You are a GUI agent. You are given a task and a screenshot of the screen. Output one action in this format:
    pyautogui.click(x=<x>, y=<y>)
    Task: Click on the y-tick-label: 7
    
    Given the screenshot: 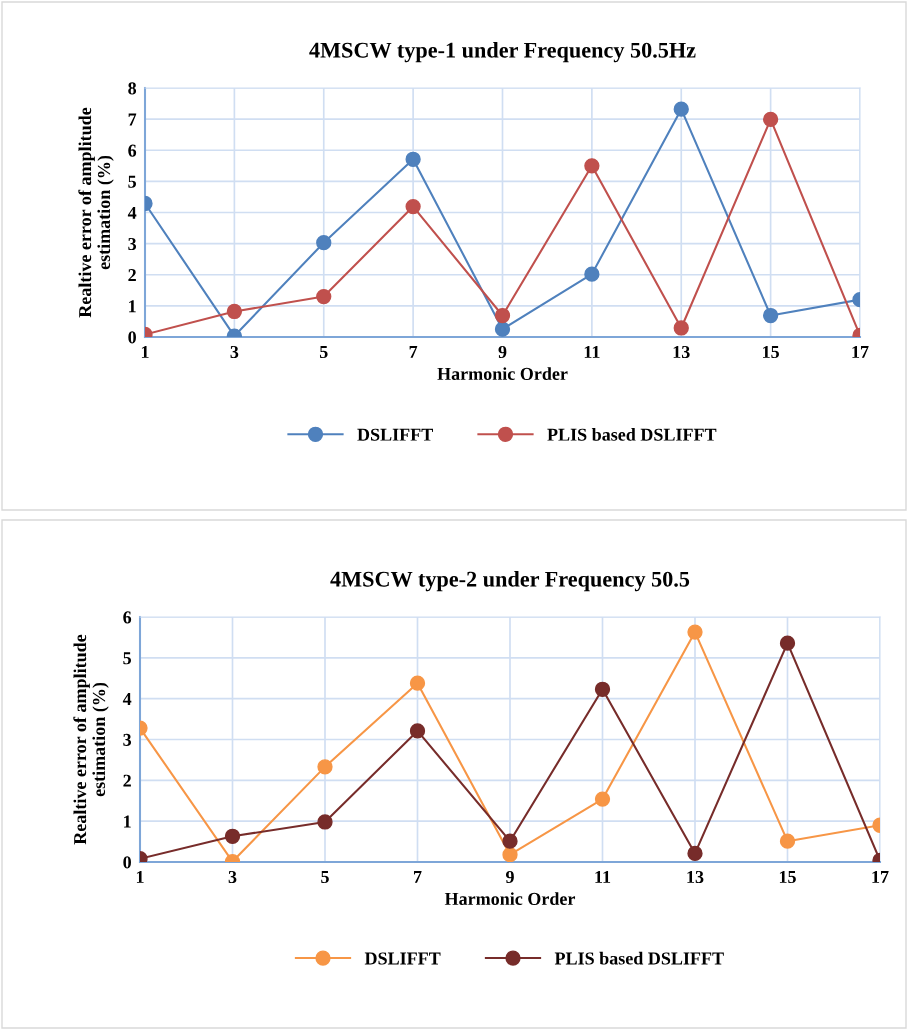 What is the action you would take?
    pyautogui.click(x=132, y=119)
    